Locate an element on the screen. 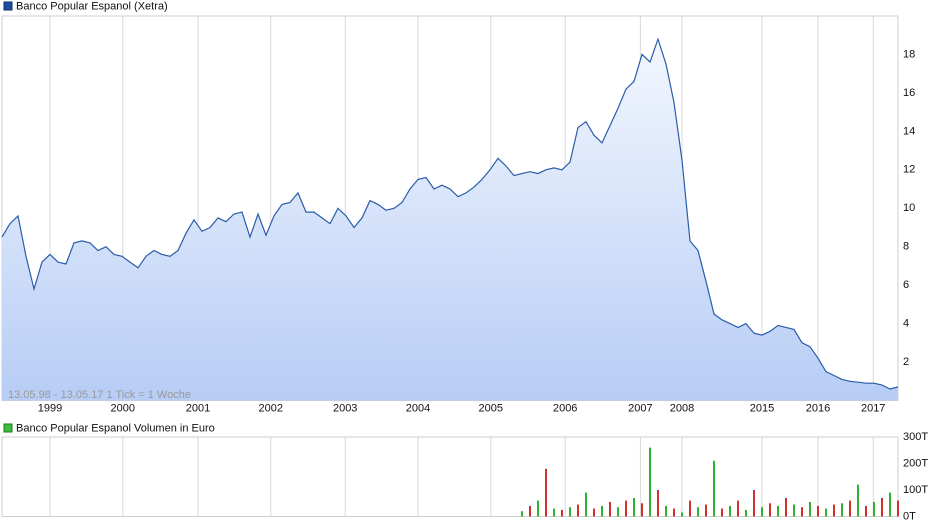  x-tick-label: 2006 is located at coordinates (565, 408).